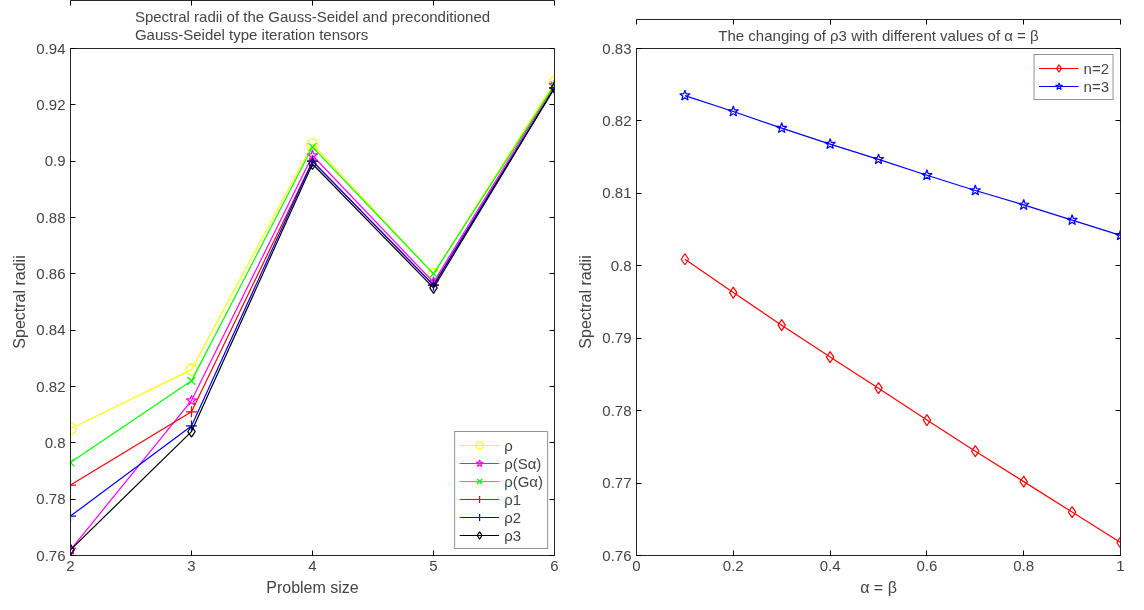 The image size is (1144, 610). Describe the element at coordinates (51, 104) in the screenshot. I see `y-tick-label: 0.92` at that location.